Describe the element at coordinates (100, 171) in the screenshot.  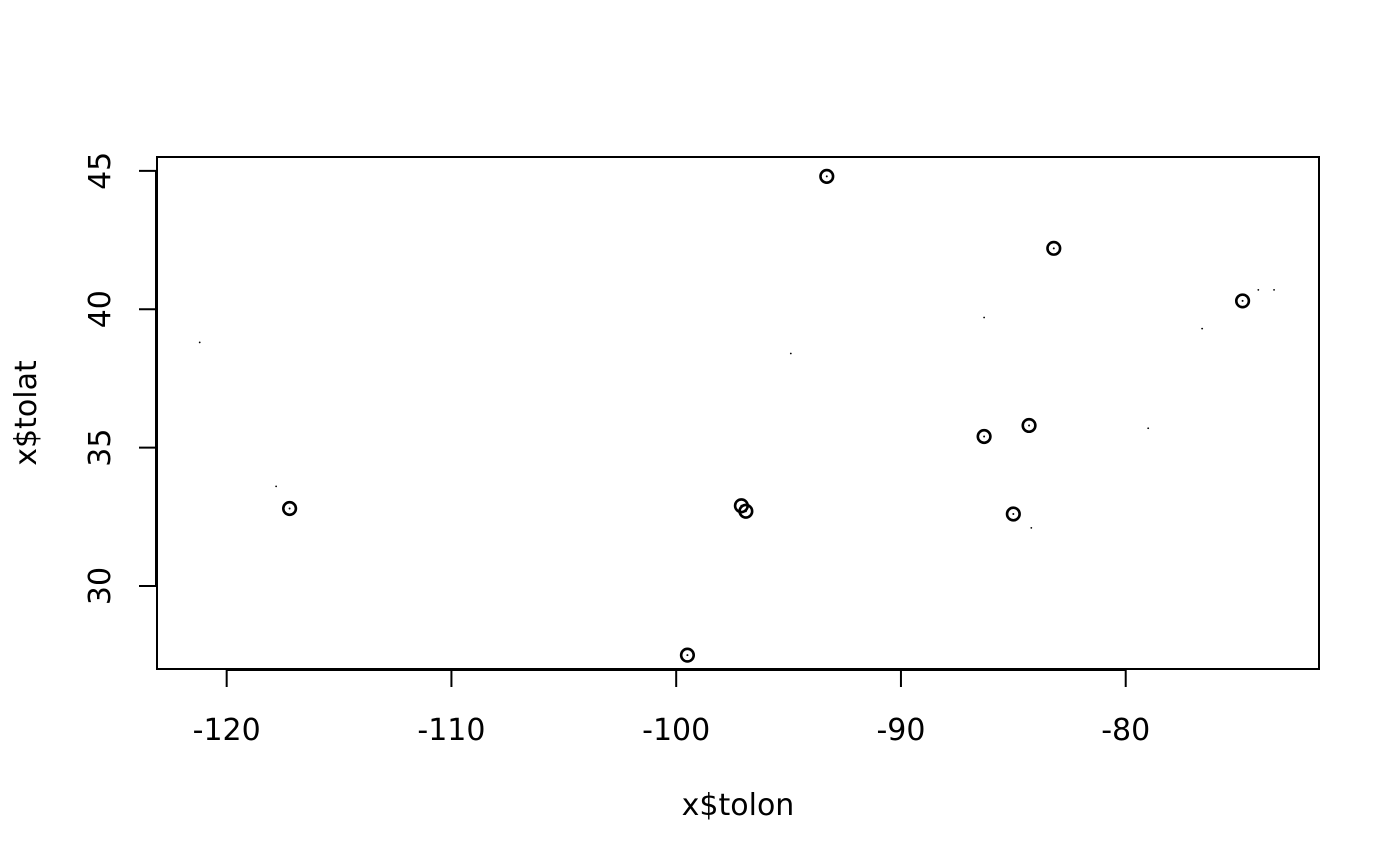
I see `y-tick-label: 45` at that location.